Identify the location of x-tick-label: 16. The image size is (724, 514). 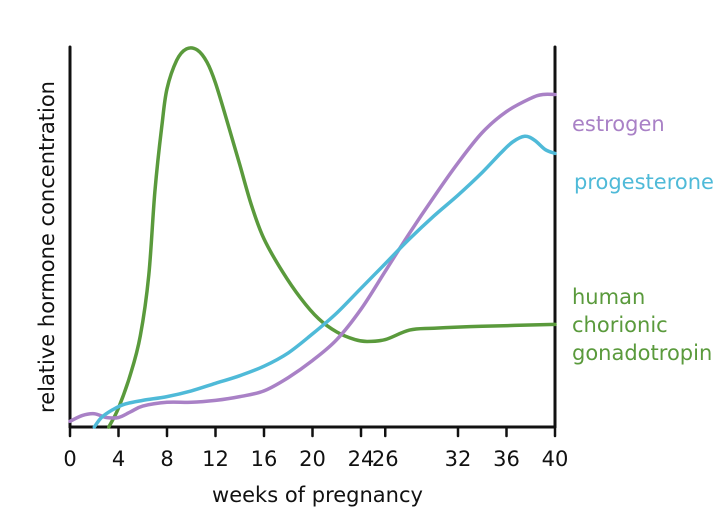
(264, 459).